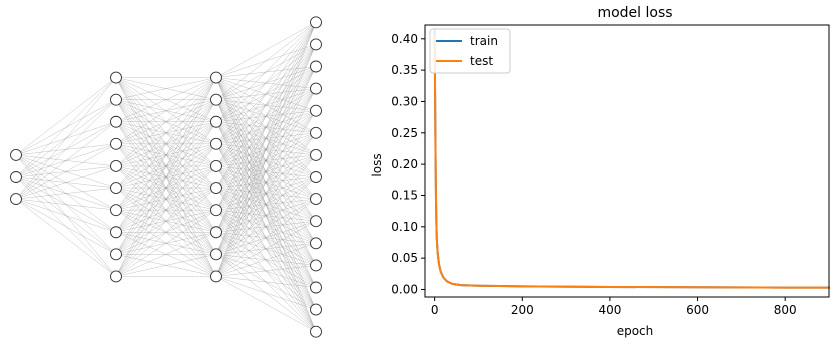 The height and width of the screenshot is (345, 837). I want to click on y-tick-label: 0.00, so click(404, 289).